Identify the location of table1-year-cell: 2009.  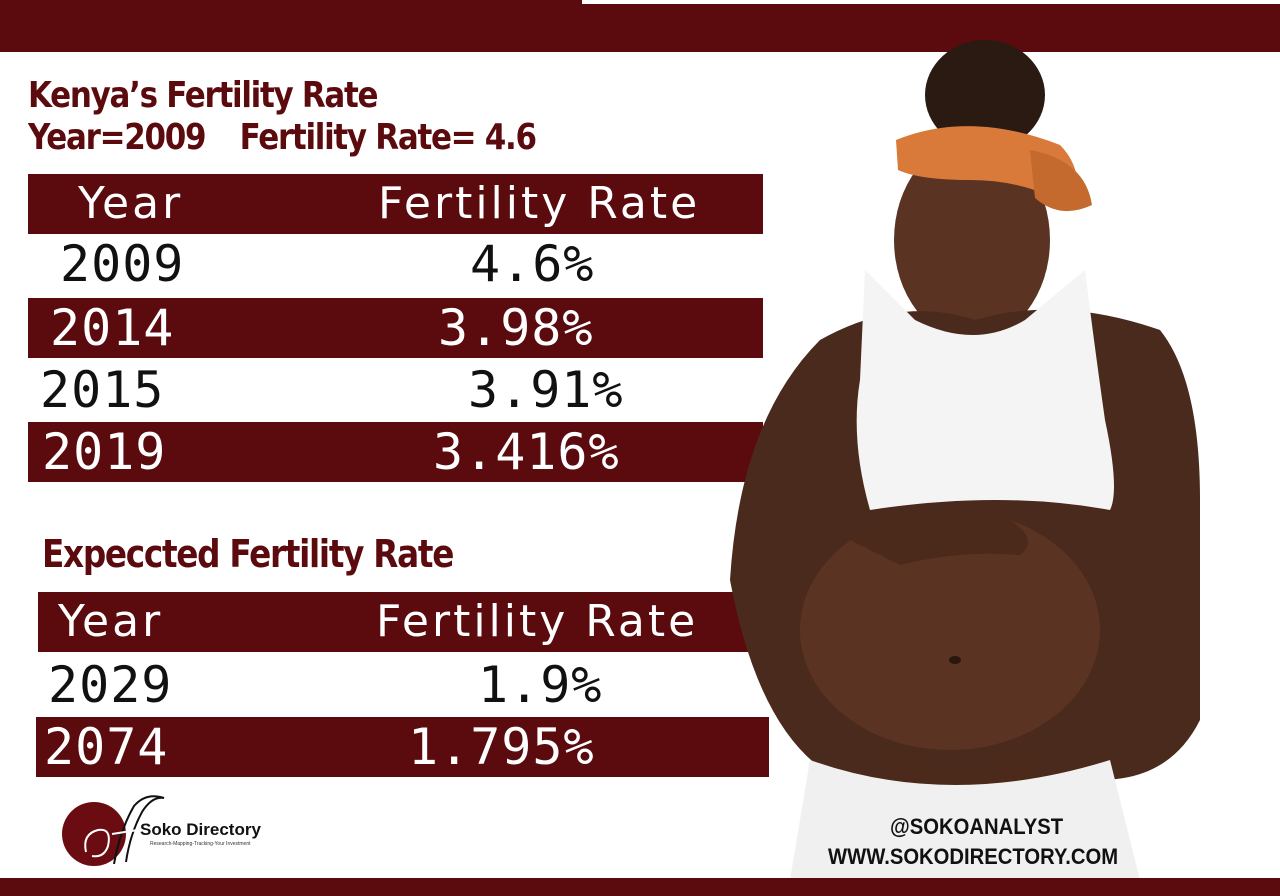
(122, 264).